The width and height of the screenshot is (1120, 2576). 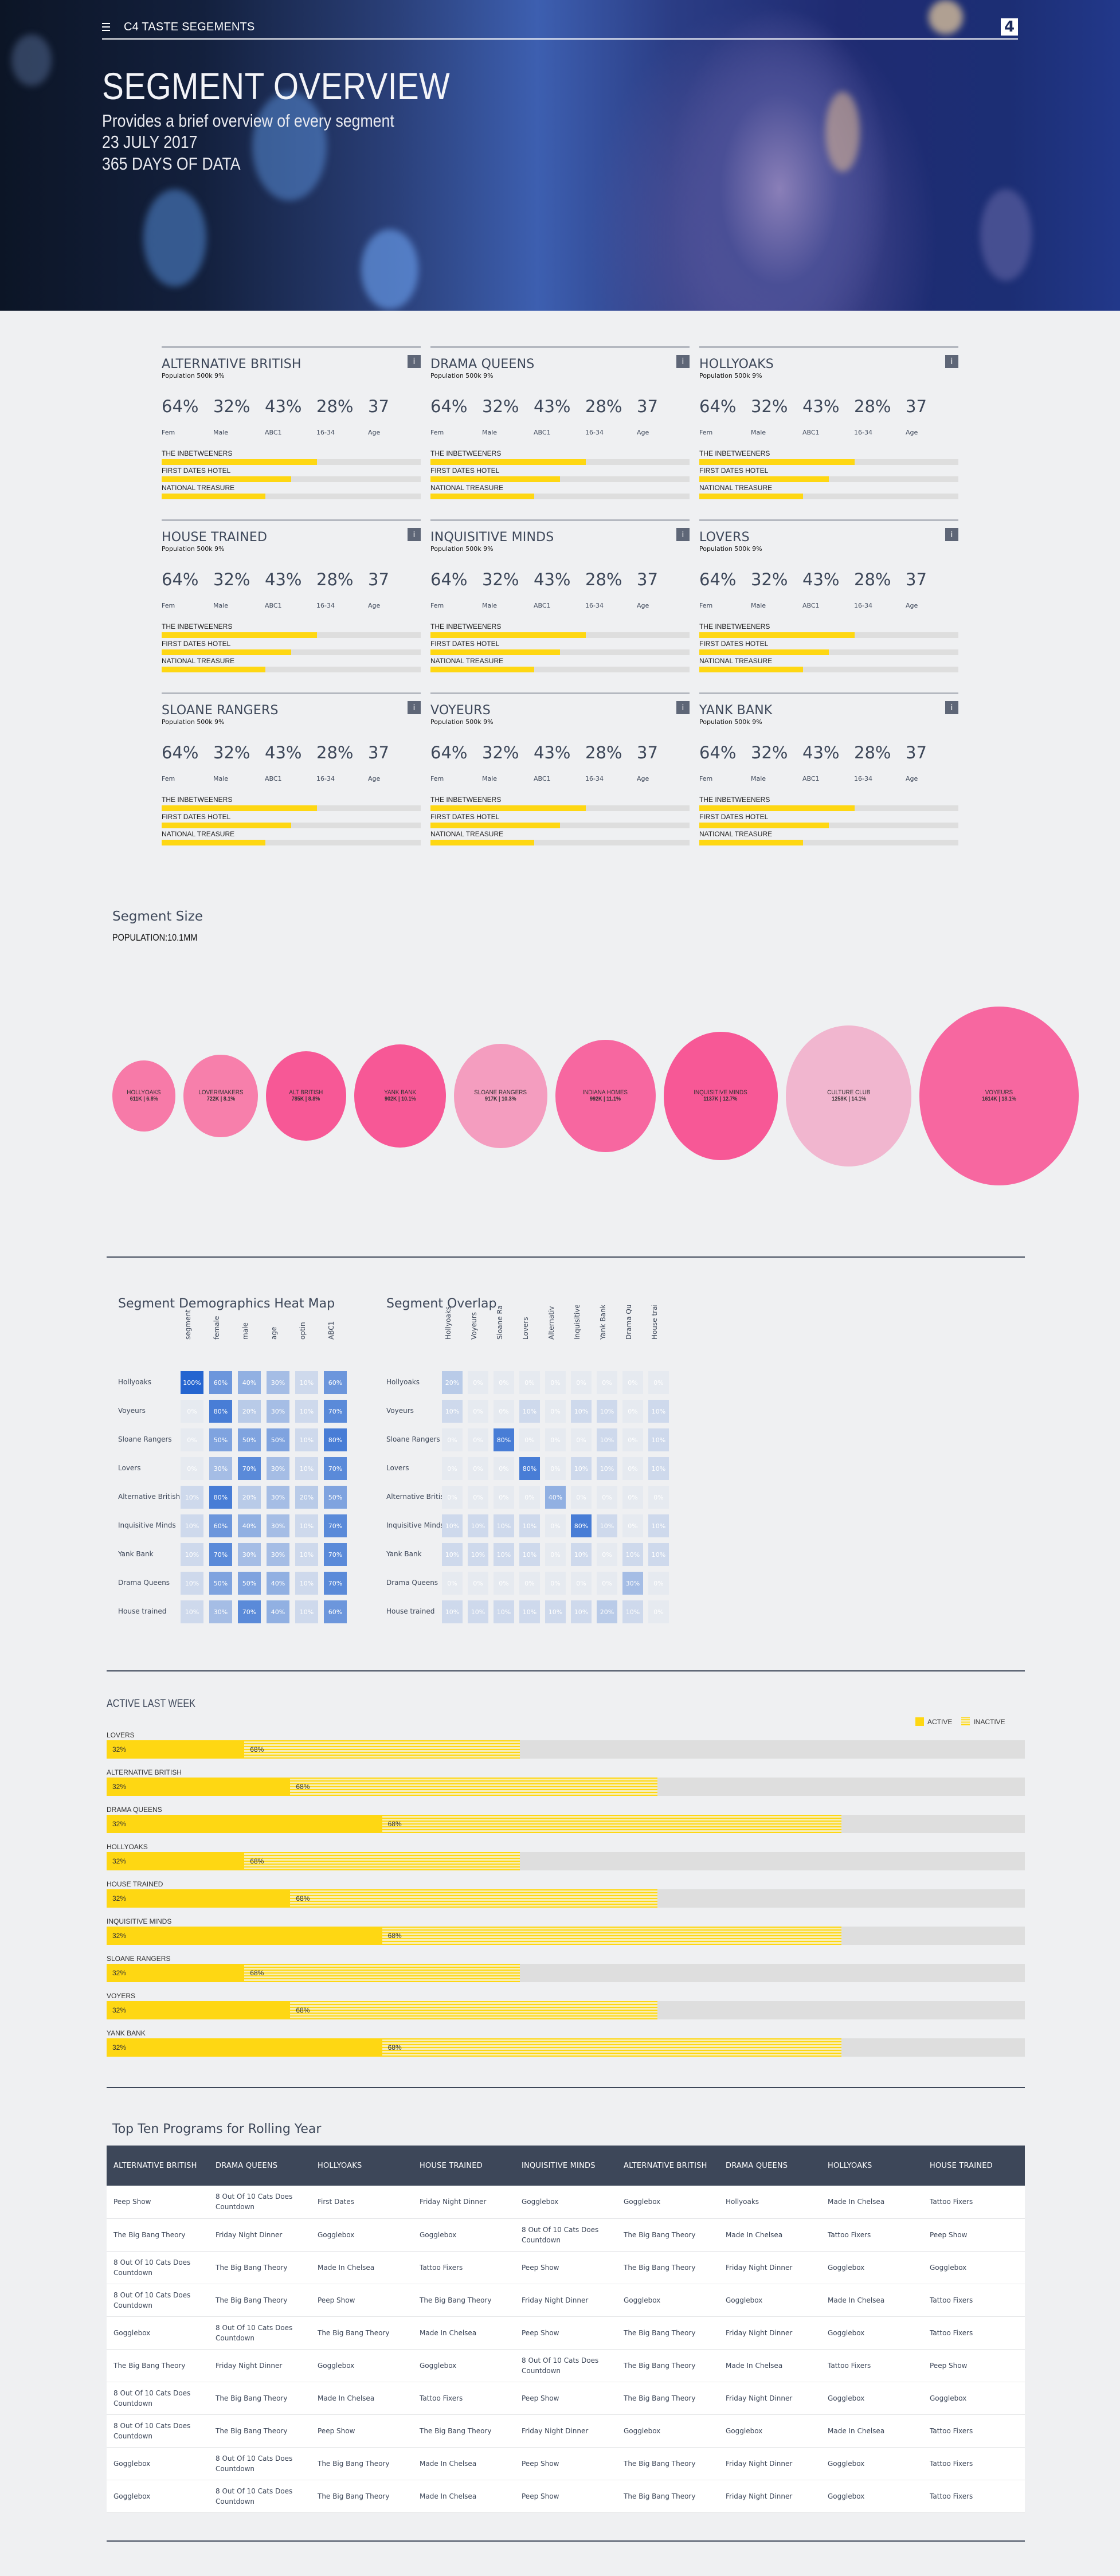 What do you see at coordinates (501, 1096) in the screenshot?
I see `segment-bubble: SLOANE RANGERS 917K | 10.3%` at bounding box center [501, 1096].